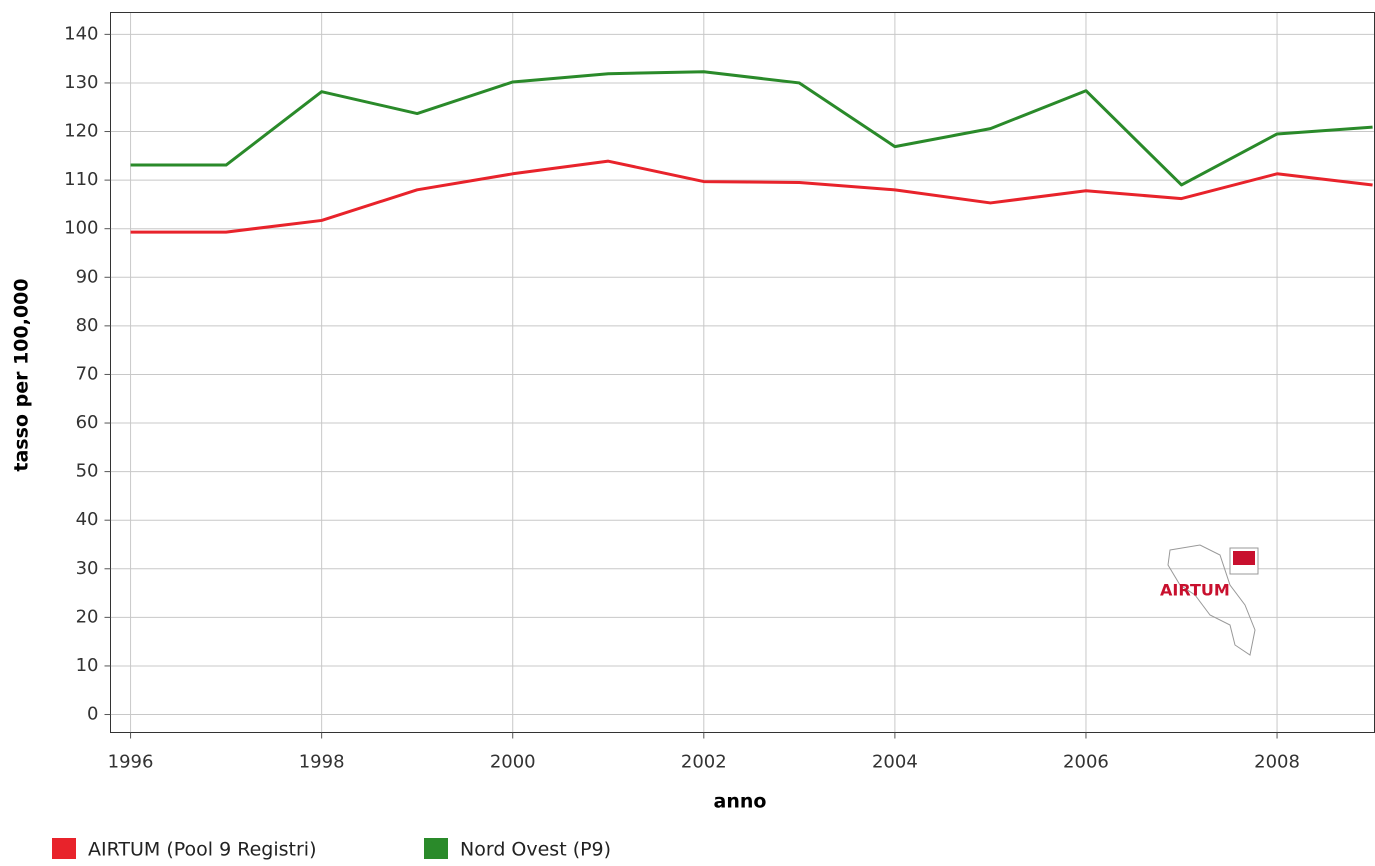 The width and height of the screenshot is (1375, 866). Describe the element at coordinates (513, 762) in the screenshot. I see `x-tick-label: 2000` at that location.